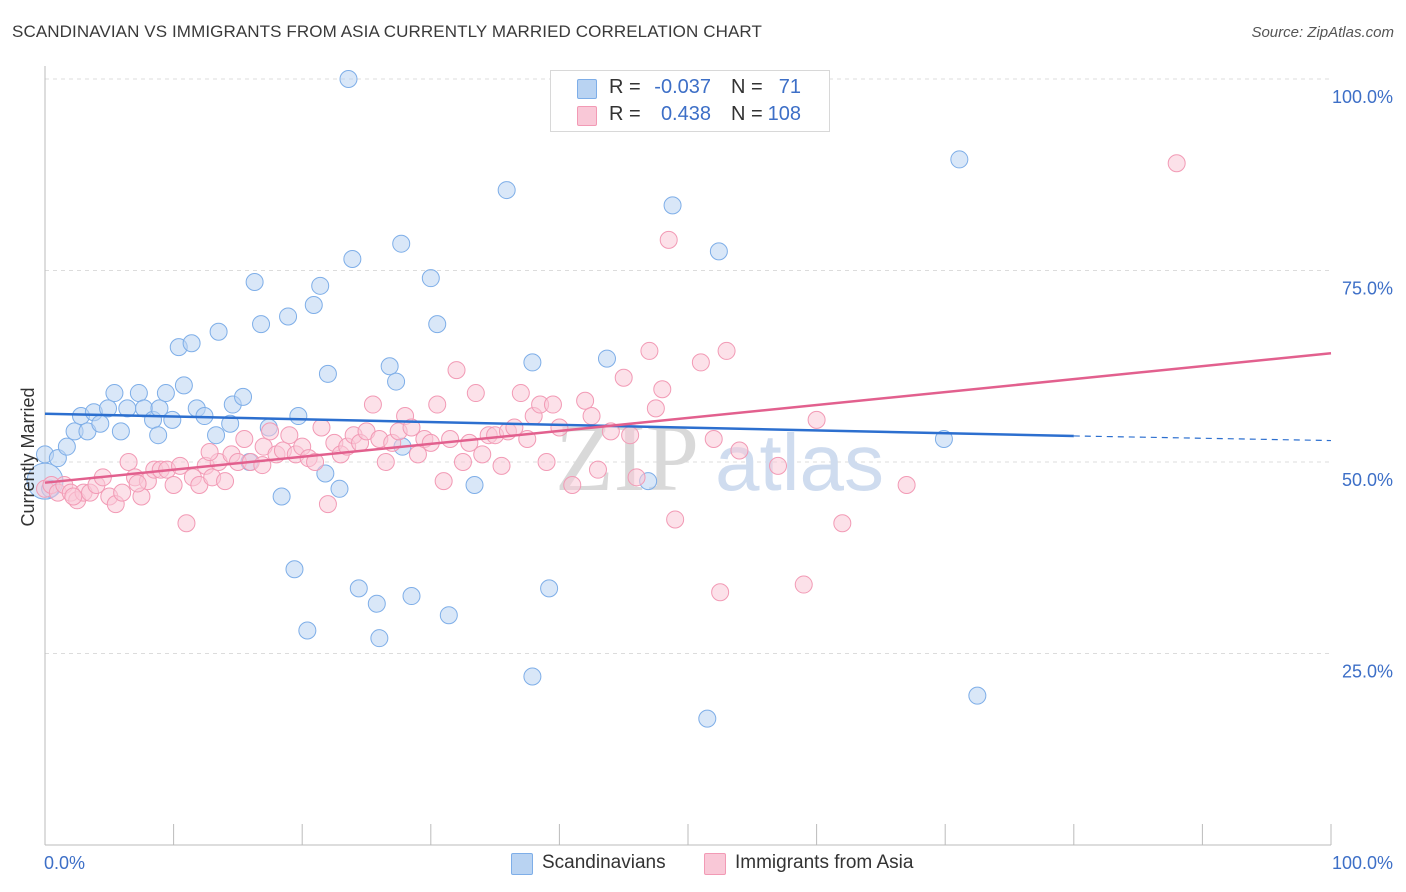 Image resolution: width=1406 pixels, height=892 pixels. Describe the element at coordinates (28, 456) in the screenshot. I see `y-axis-title: Currently Married` at that location.